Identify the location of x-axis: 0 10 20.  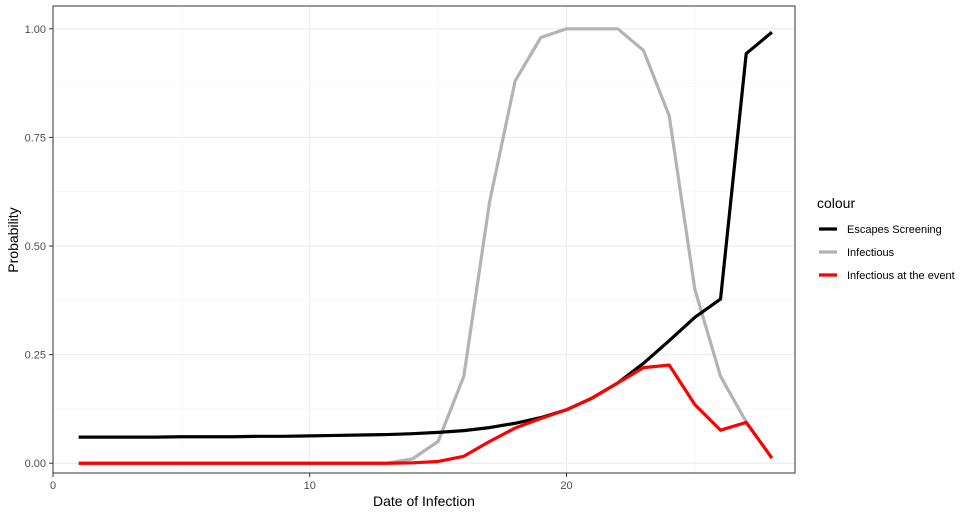
(311, 482).